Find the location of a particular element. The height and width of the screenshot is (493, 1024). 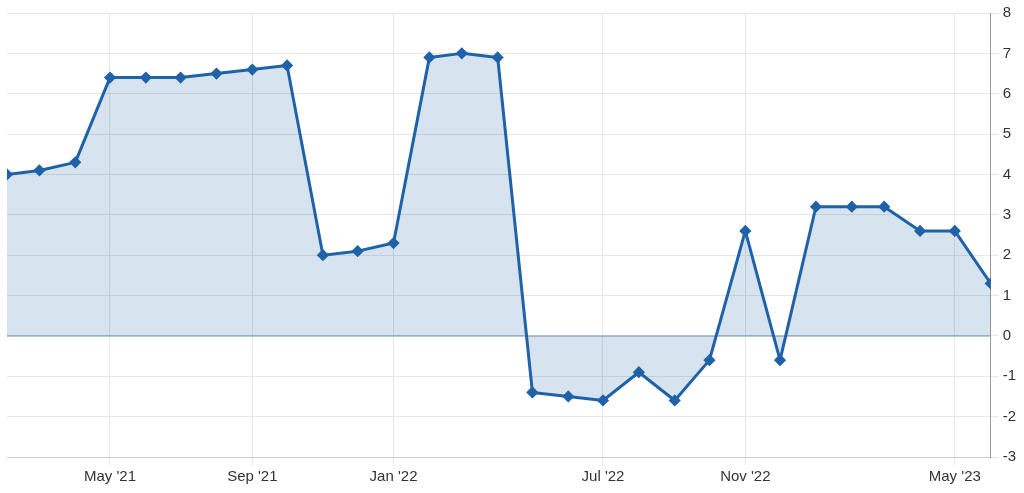

x-tick-label: Sep '21 is located at coordinates (252, 476).